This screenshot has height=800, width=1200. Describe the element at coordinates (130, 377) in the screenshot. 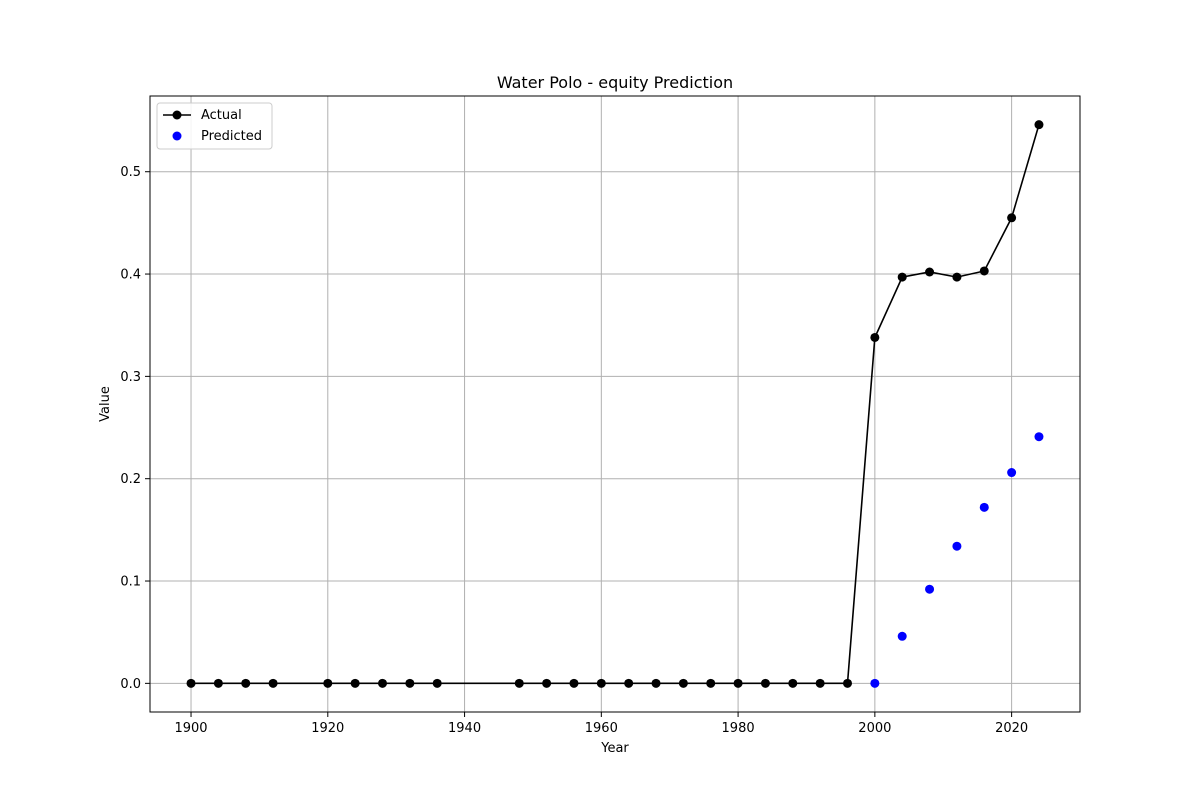

I see `y-tick-label: 0.3` at that location.